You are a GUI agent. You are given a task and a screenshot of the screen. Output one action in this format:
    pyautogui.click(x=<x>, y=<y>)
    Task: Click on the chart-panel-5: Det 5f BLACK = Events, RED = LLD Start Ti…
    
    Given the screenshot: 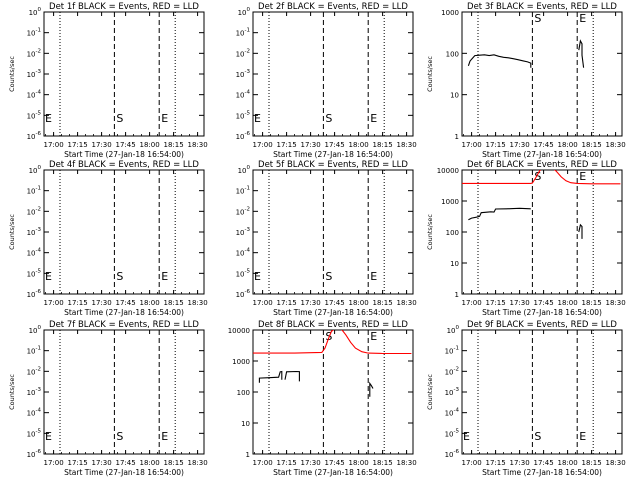 What is the action you would take?
    pyautogui.click(x=326, y=238)
    